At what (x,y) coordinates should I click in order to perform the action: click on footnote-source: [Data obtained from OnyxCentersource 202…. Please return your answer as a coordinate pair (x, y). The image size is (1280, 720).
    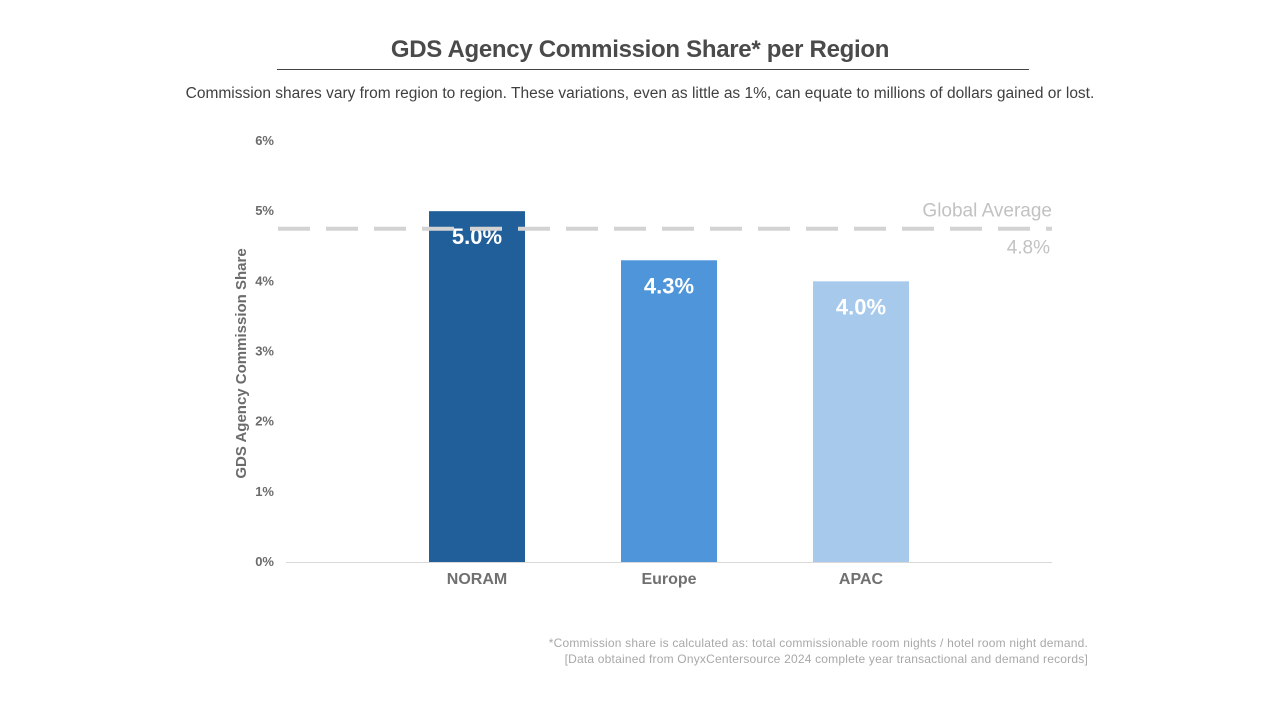
    Looking at the image, I should click on (826, 659).